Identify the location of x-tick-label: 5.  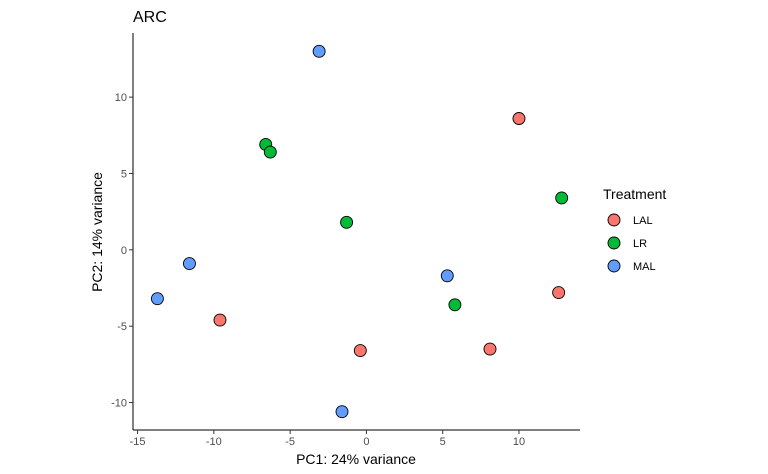
(443, 442).